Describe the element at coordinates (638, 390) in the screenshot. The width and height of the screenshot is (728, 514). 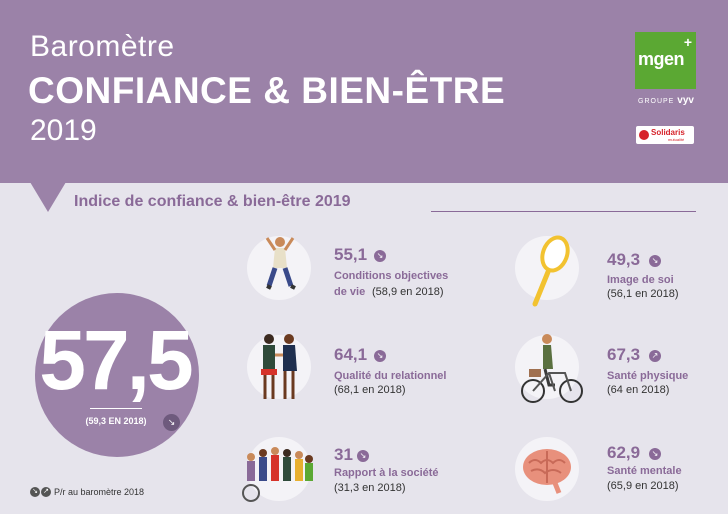
I see `indicator-previous-5: (64 en 2018)` at that location.